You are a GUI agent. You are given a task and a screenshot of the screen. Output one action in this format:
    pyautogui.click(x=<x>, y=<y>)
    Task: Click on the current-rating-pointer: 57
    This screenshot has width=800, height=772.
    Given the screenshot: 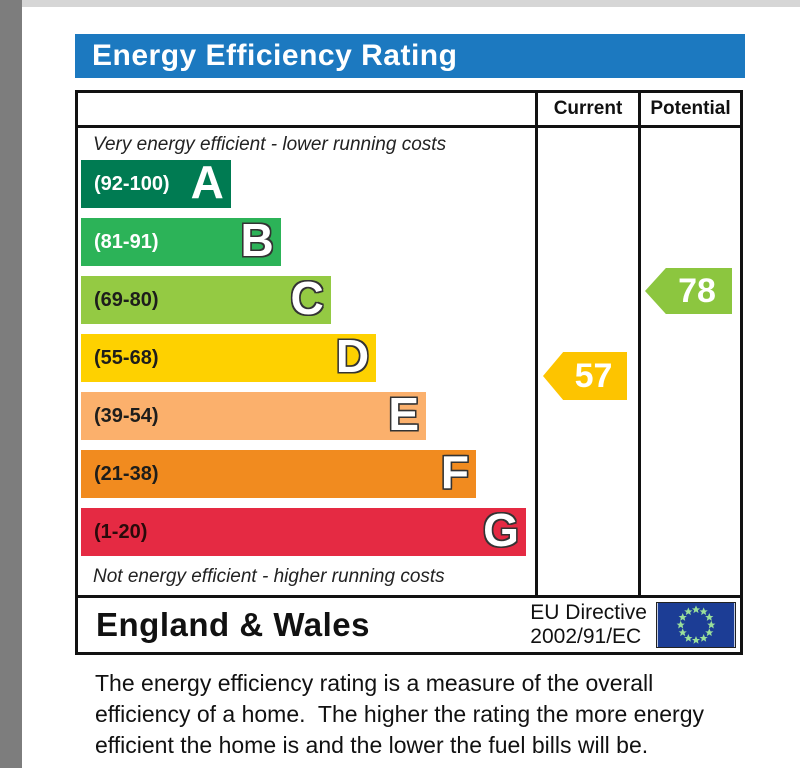 What is the action you would take?
    pyautogui.click(x=585, y=376)
    